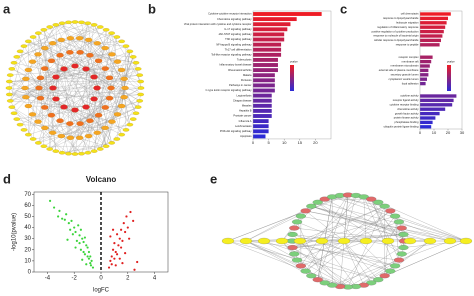 The image size is (474, 296). What do you see at coordinates (246, 136) in the screenshot?
I see `category-label: Apoptosis` at bounding box center [246, 136].